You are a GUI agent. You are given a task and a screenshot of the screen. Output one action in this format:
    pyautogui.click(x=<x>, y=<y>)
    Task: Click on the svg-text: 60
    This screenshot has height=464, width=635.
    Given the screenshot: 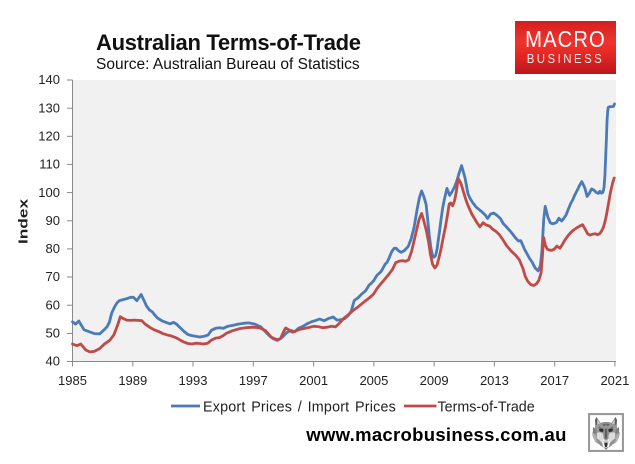 What is the action you would take?
    pyautogui.click(x=53, y=304)
    